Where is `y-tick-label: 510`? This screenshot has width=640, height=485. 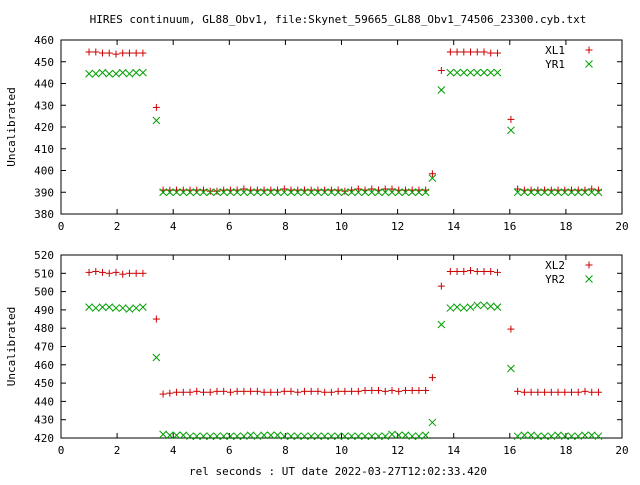 y-tick-label: 510 is located at coordinates (44, 273).